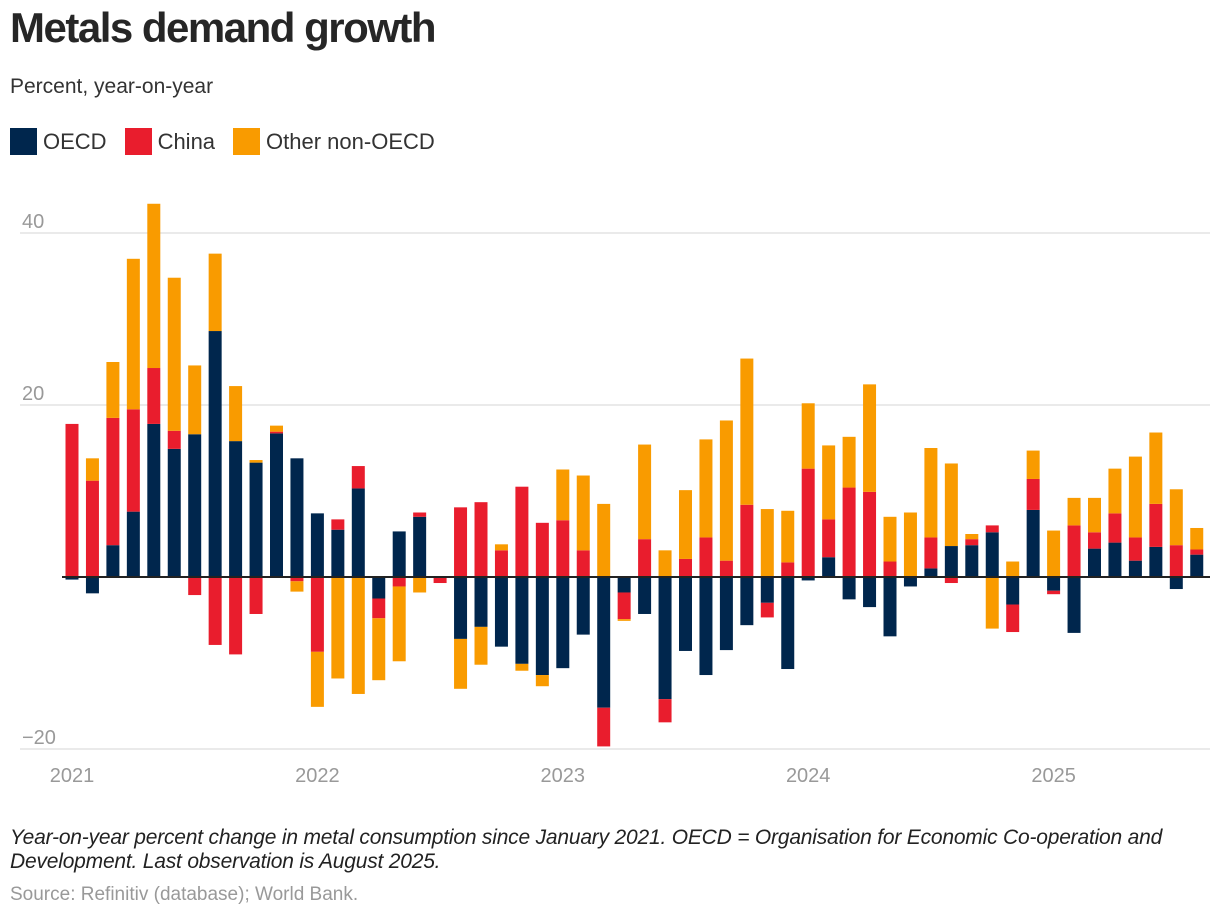  I want to click on y-tick-label: 40, so click(33, 222).